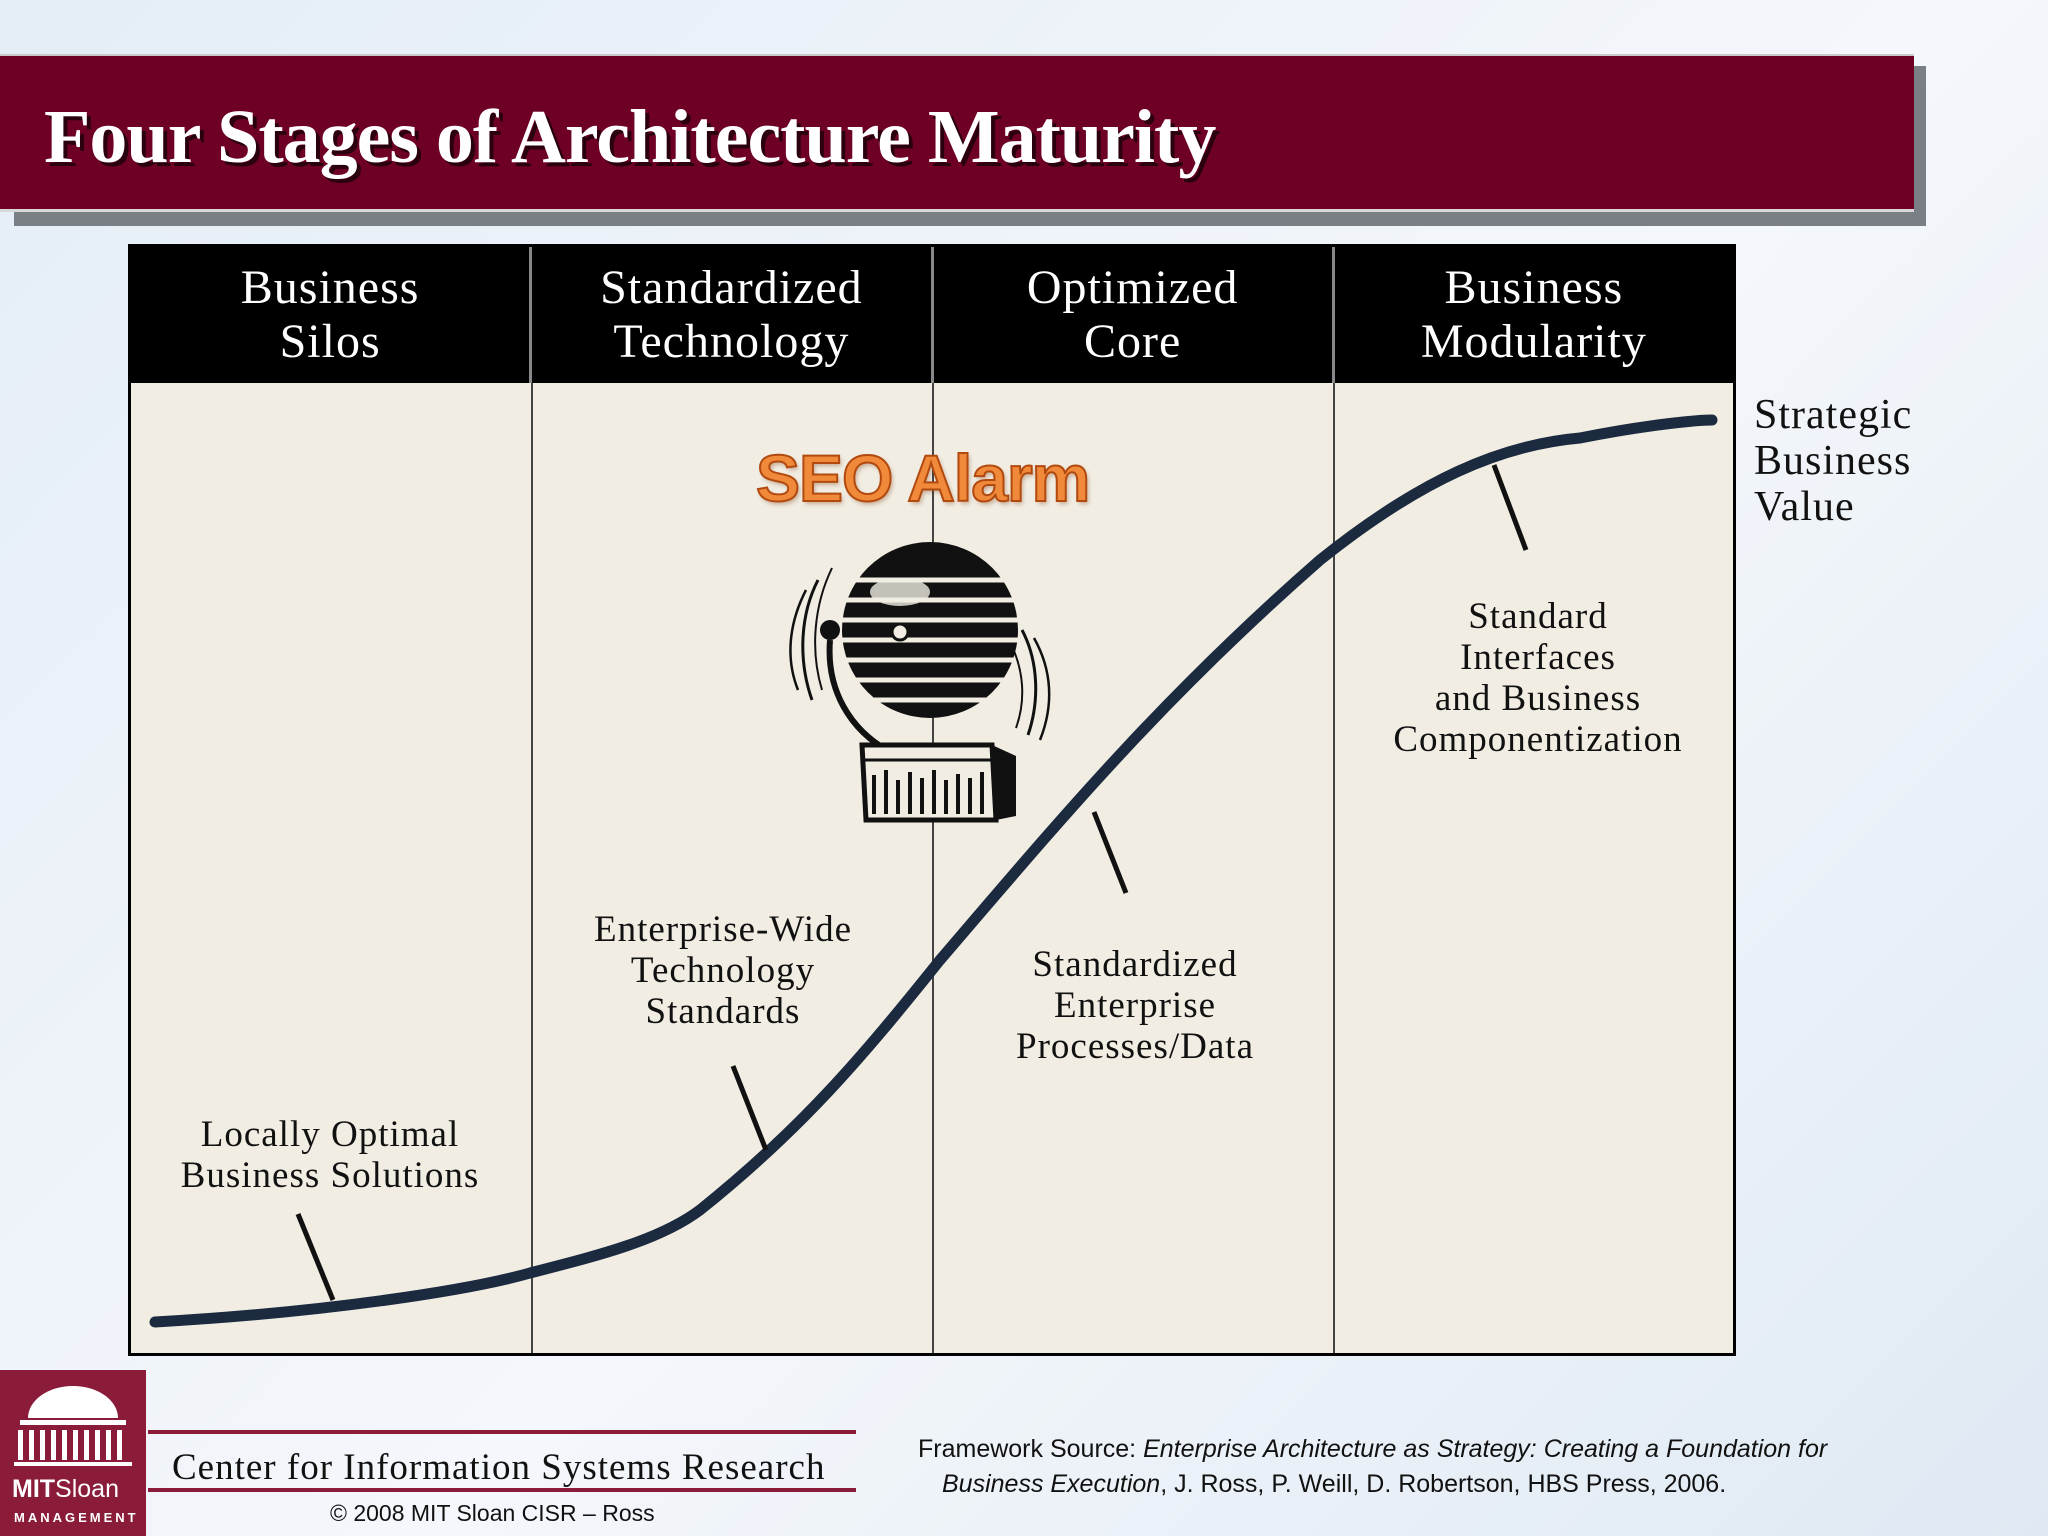  I want to click on logo-wordmark-mit: MIT, so click(34, 1489).